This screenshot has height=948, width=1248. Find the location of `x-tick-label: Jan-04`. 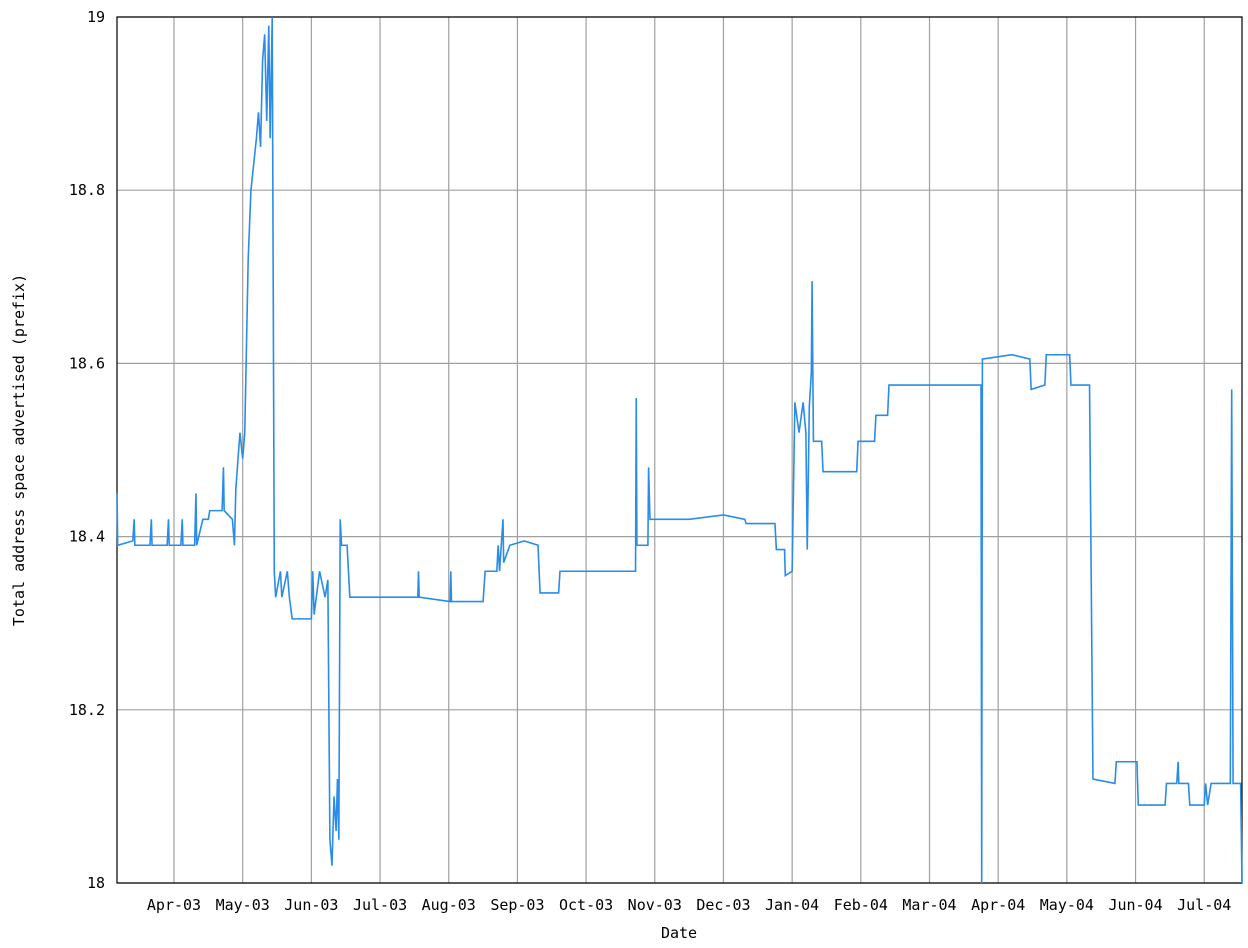

x-tick-label: Jan-04 is located at coordinates (792, 905).